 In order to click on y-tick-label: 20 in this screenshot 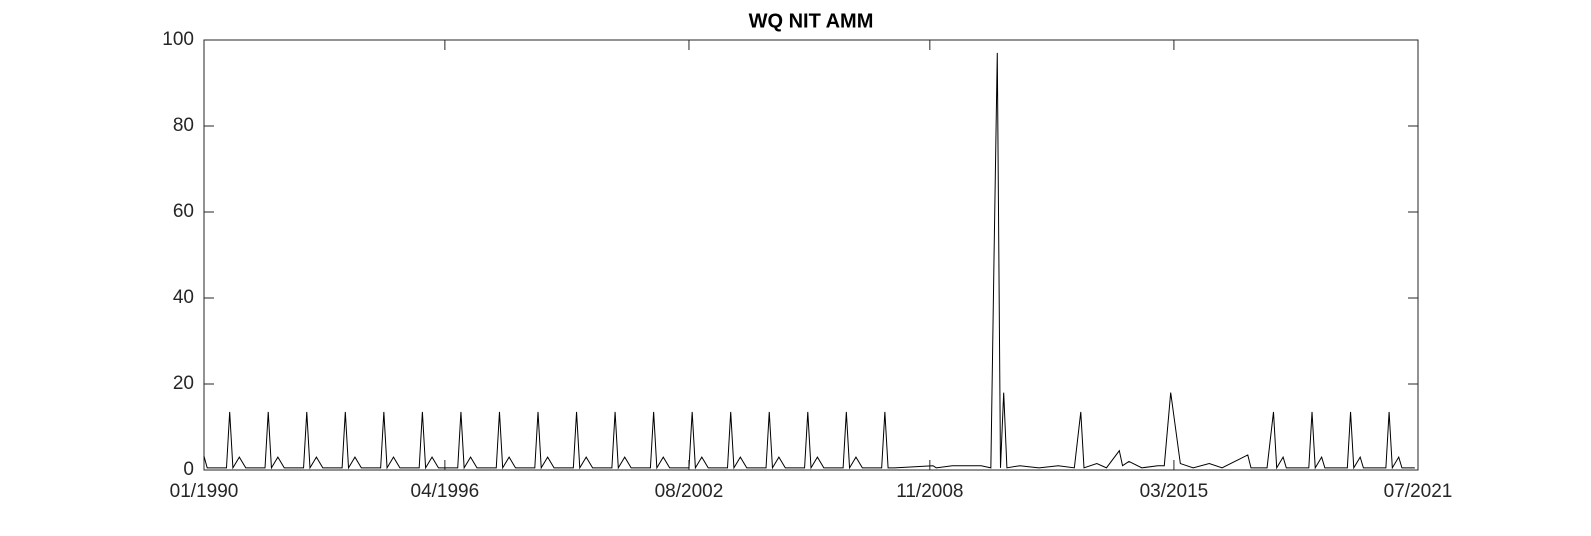, I will do `click(183, 383)`.